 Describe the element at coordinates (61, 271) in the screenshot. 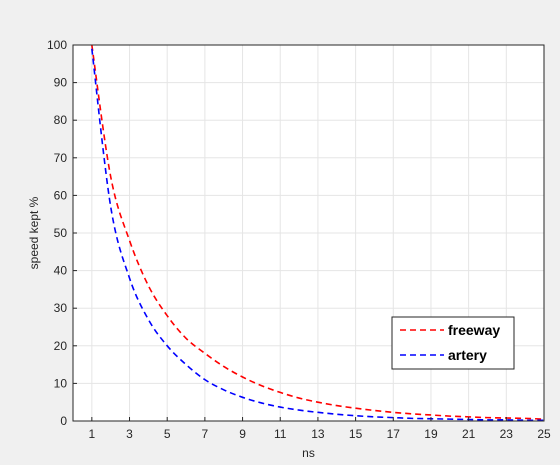

I see `y-tick-label: 40` at that location.